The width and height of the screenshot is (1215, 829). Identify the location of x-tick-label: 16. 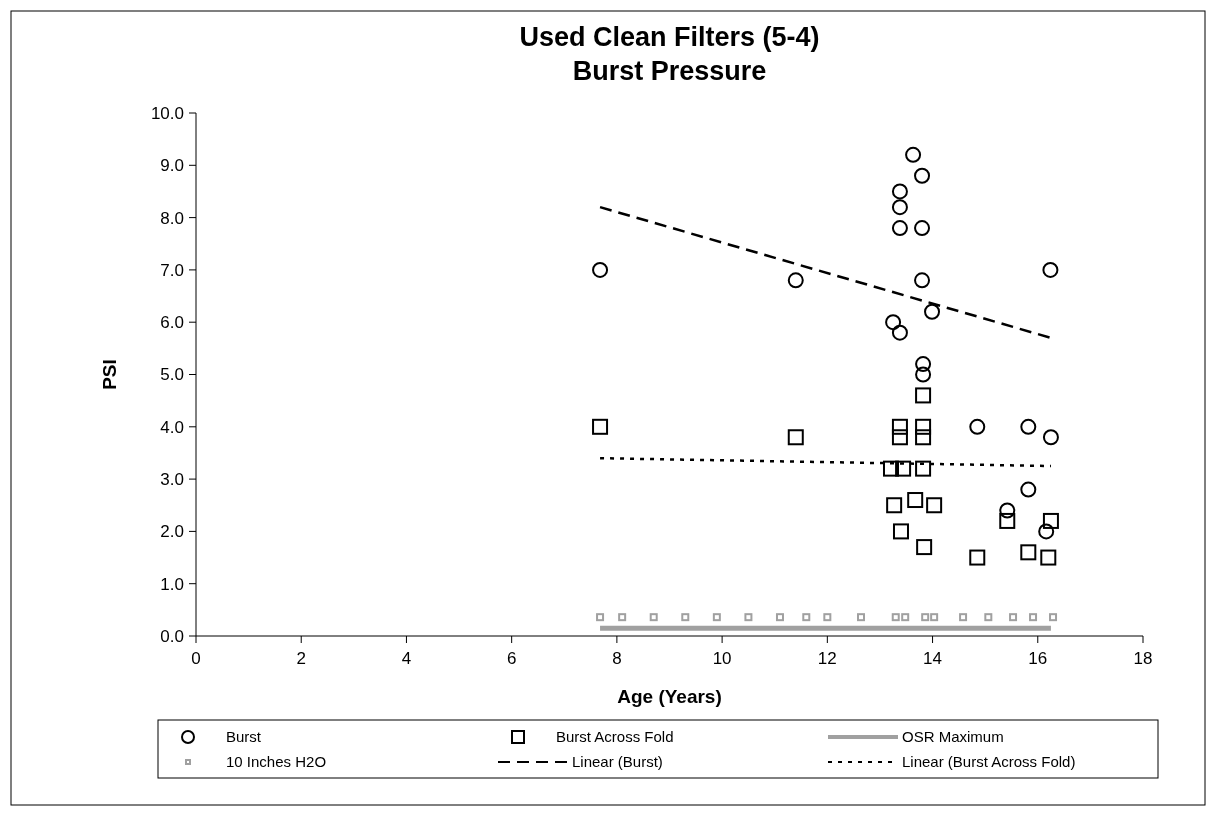
(1038, 658).